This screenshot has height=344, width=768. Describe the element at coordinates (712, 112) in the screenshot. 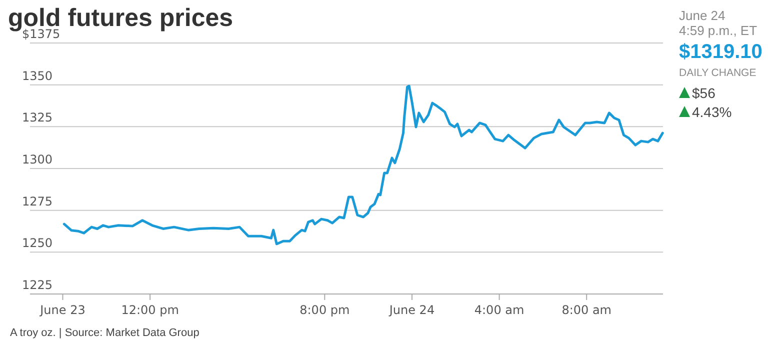

I see `text: 4.43%` at that location.